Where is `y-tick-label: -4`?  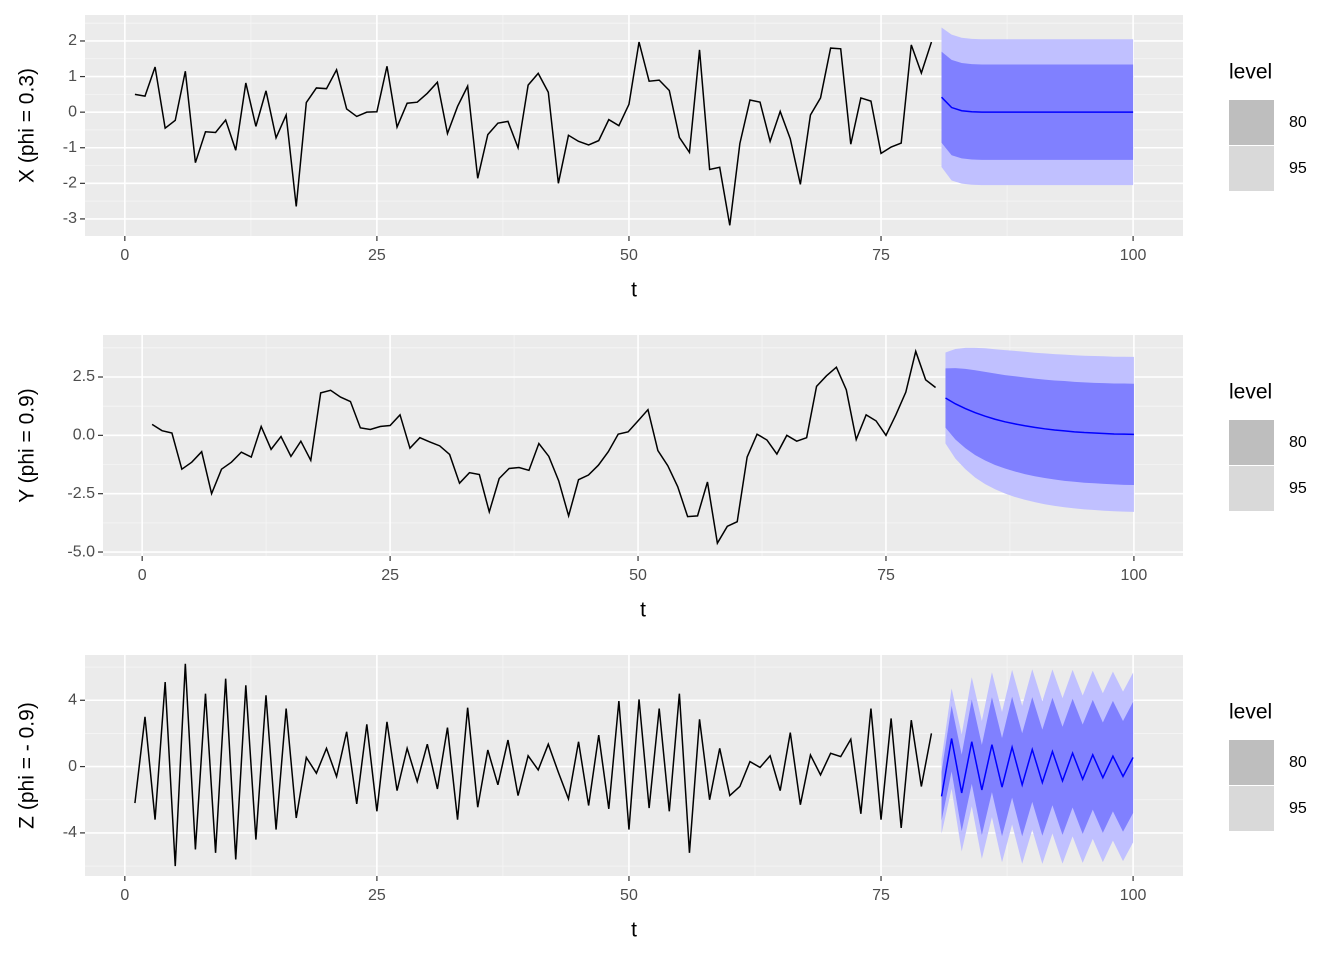 y-tick-label: -4 is located at coordinates (70, 832).